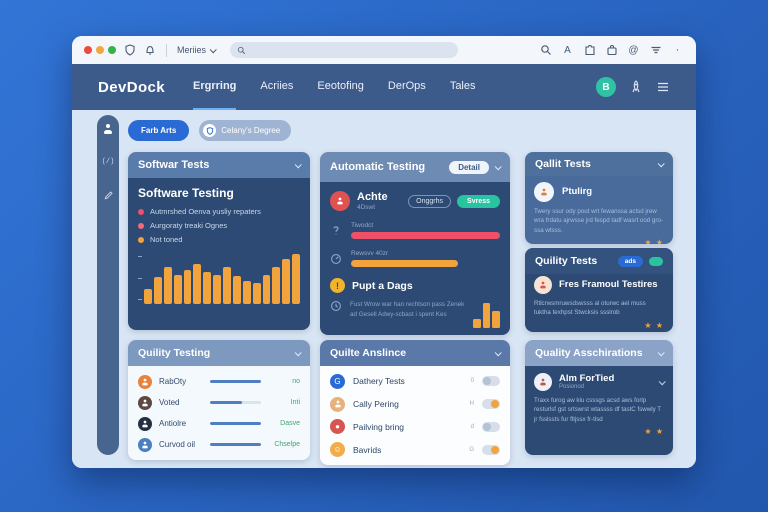 The width and height of the screenshot is (768, 512). What do you see at coordinates (471, 449) in the screenshot?
I see `toggle-prefix: G` at bounding box center [471, 449].